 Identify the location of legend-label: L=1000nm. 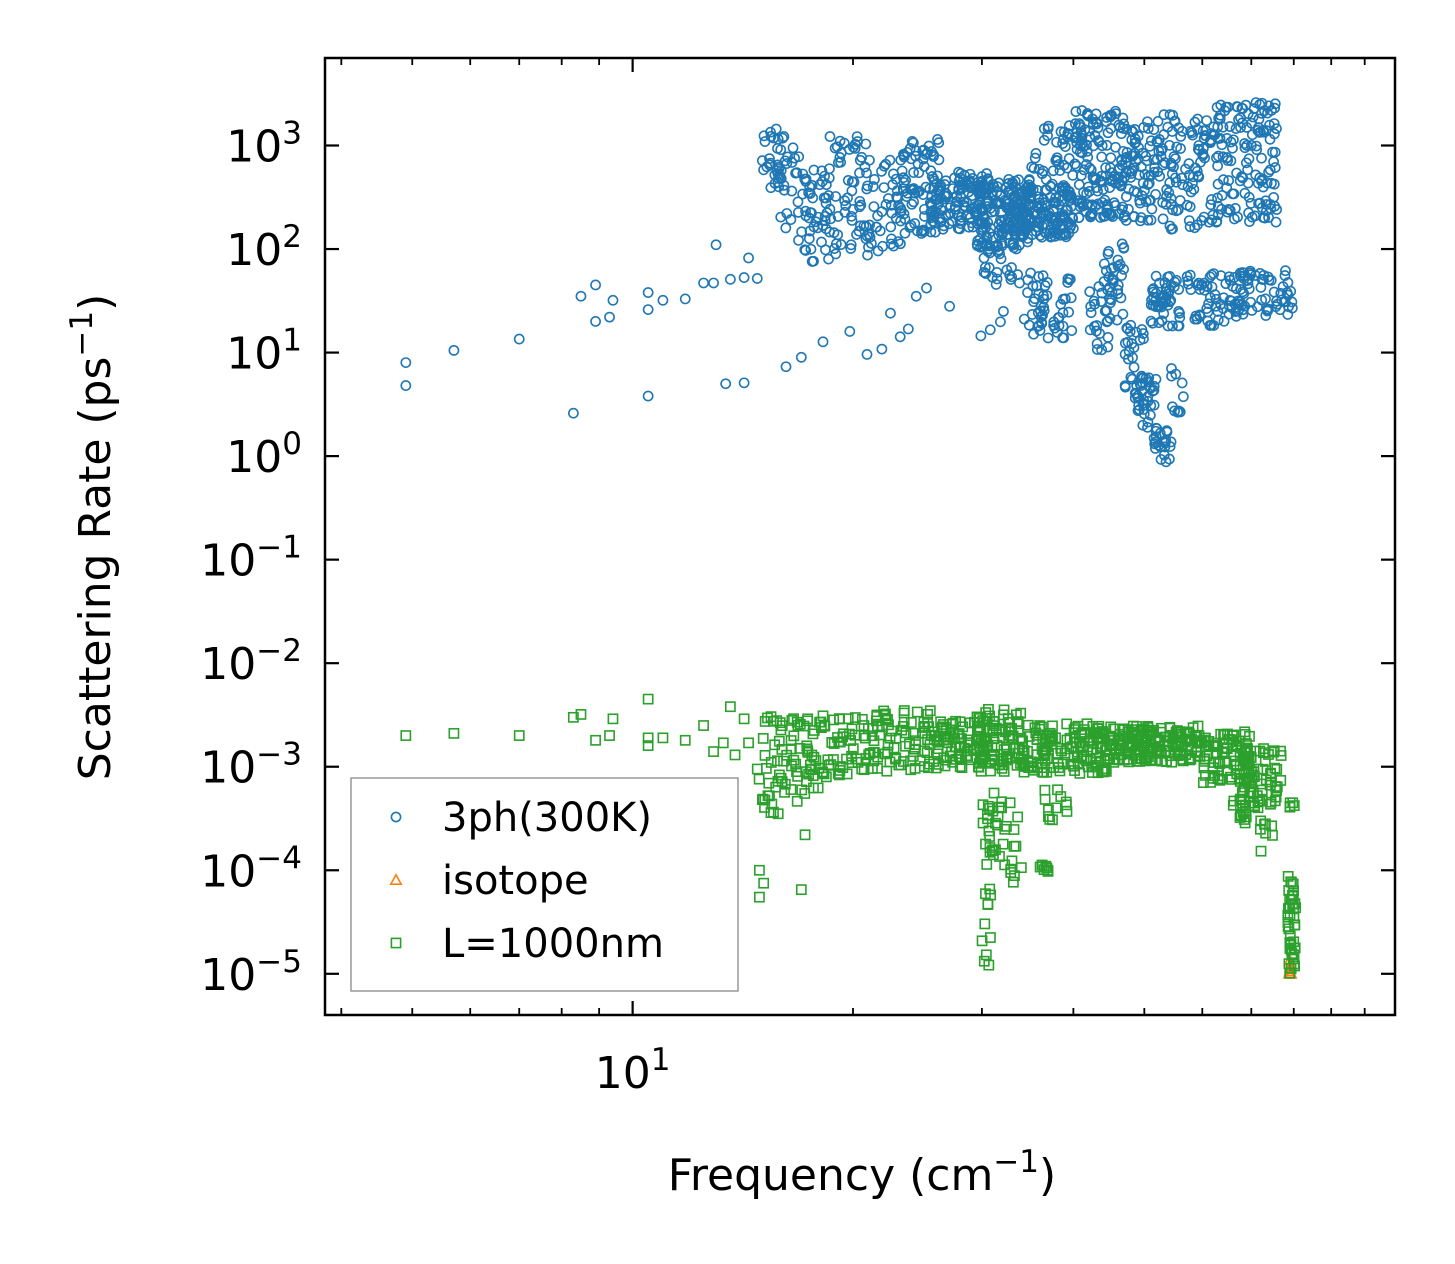
(553, 944).